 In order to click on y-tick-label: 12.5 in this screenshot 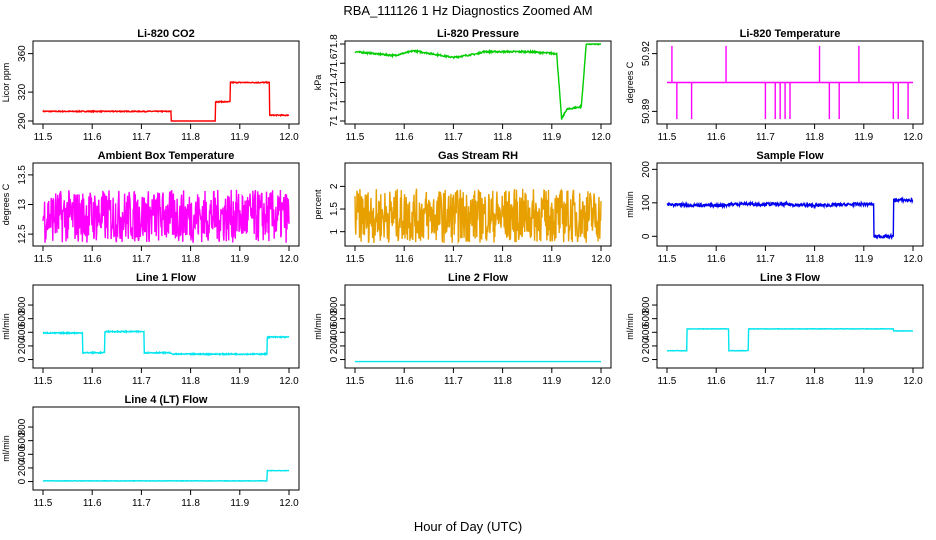, I will do `click(22, 234)`.